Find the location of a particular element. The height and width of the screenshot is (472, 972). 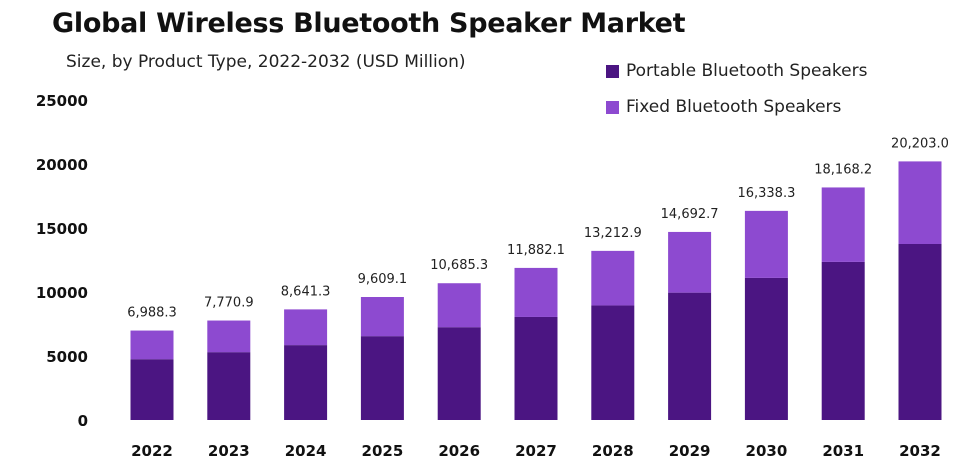

legend-swatch-portable is located at coordinates (612, 71).